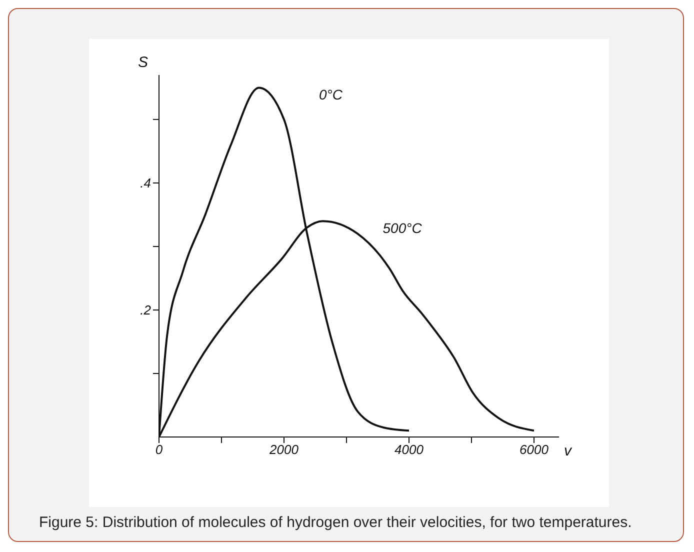 The image size is (694, 552). Describe the element at coordinates (336, 522) in the screenshot. I see `caption: Figure 5: Distribution of molecules of hydrogen over their velocities, for two temperatures.` at that location.